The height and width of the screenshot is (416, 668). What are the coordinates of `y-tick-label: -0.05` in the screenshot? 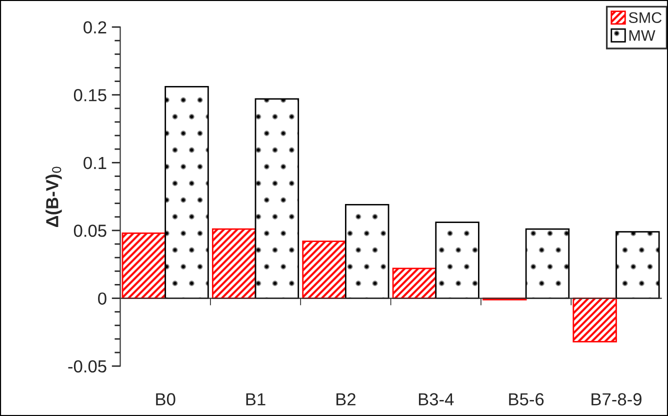 It's located at (87, 366).